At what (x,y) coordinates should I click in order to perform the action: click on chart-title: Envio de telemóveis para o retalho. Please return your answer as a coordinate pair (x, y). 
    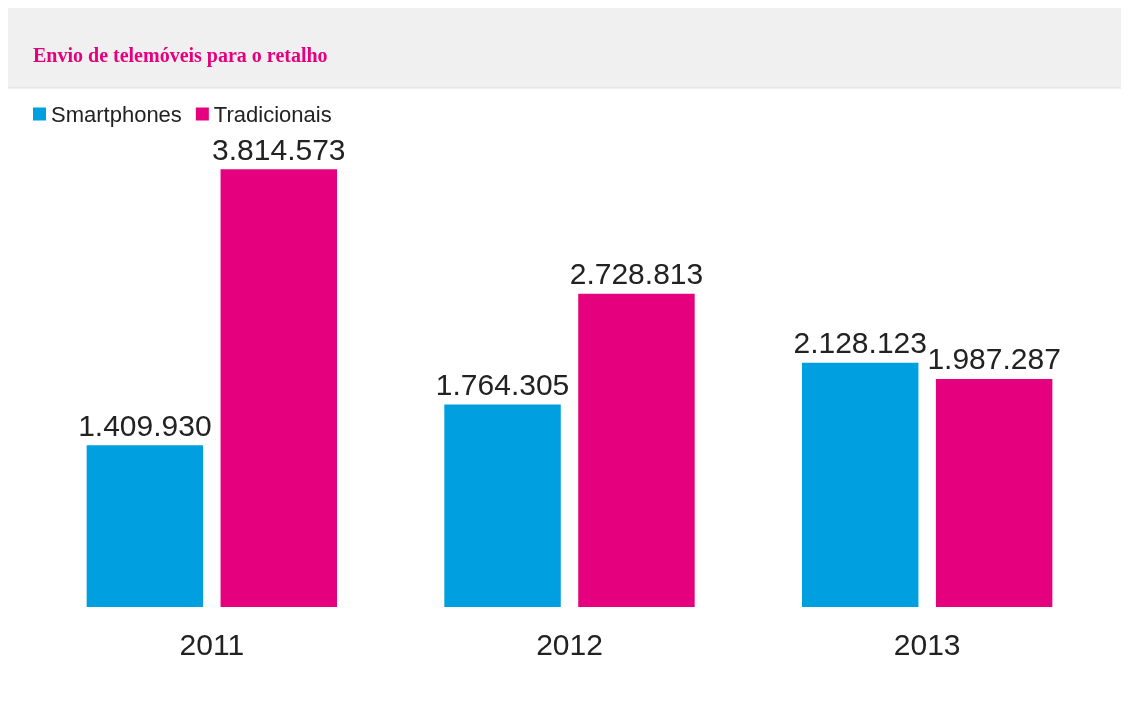
    Looking at the image, I should click on (180, 55).